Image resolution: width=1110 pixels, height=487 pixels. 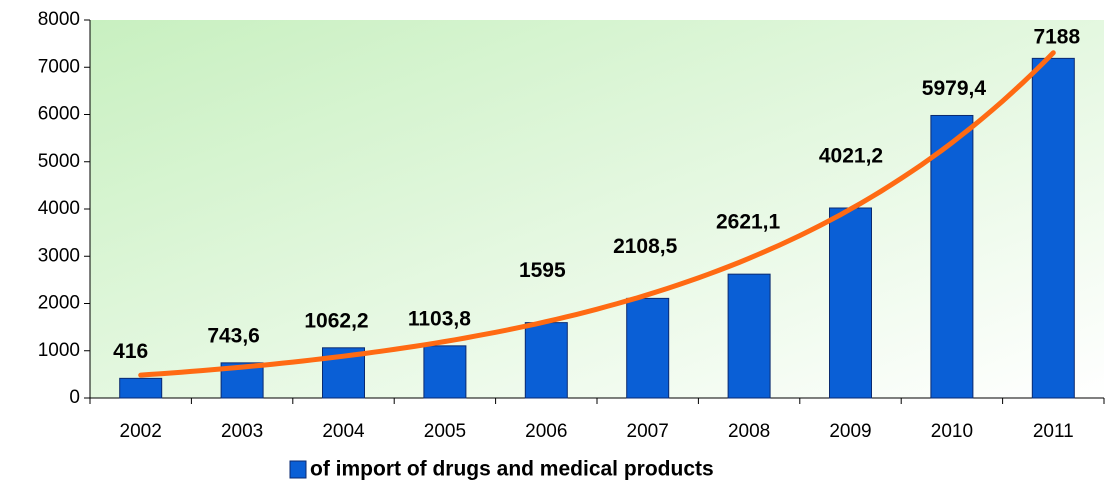 I want to click on value-label: 5979,4, so click(x=954, y=88).